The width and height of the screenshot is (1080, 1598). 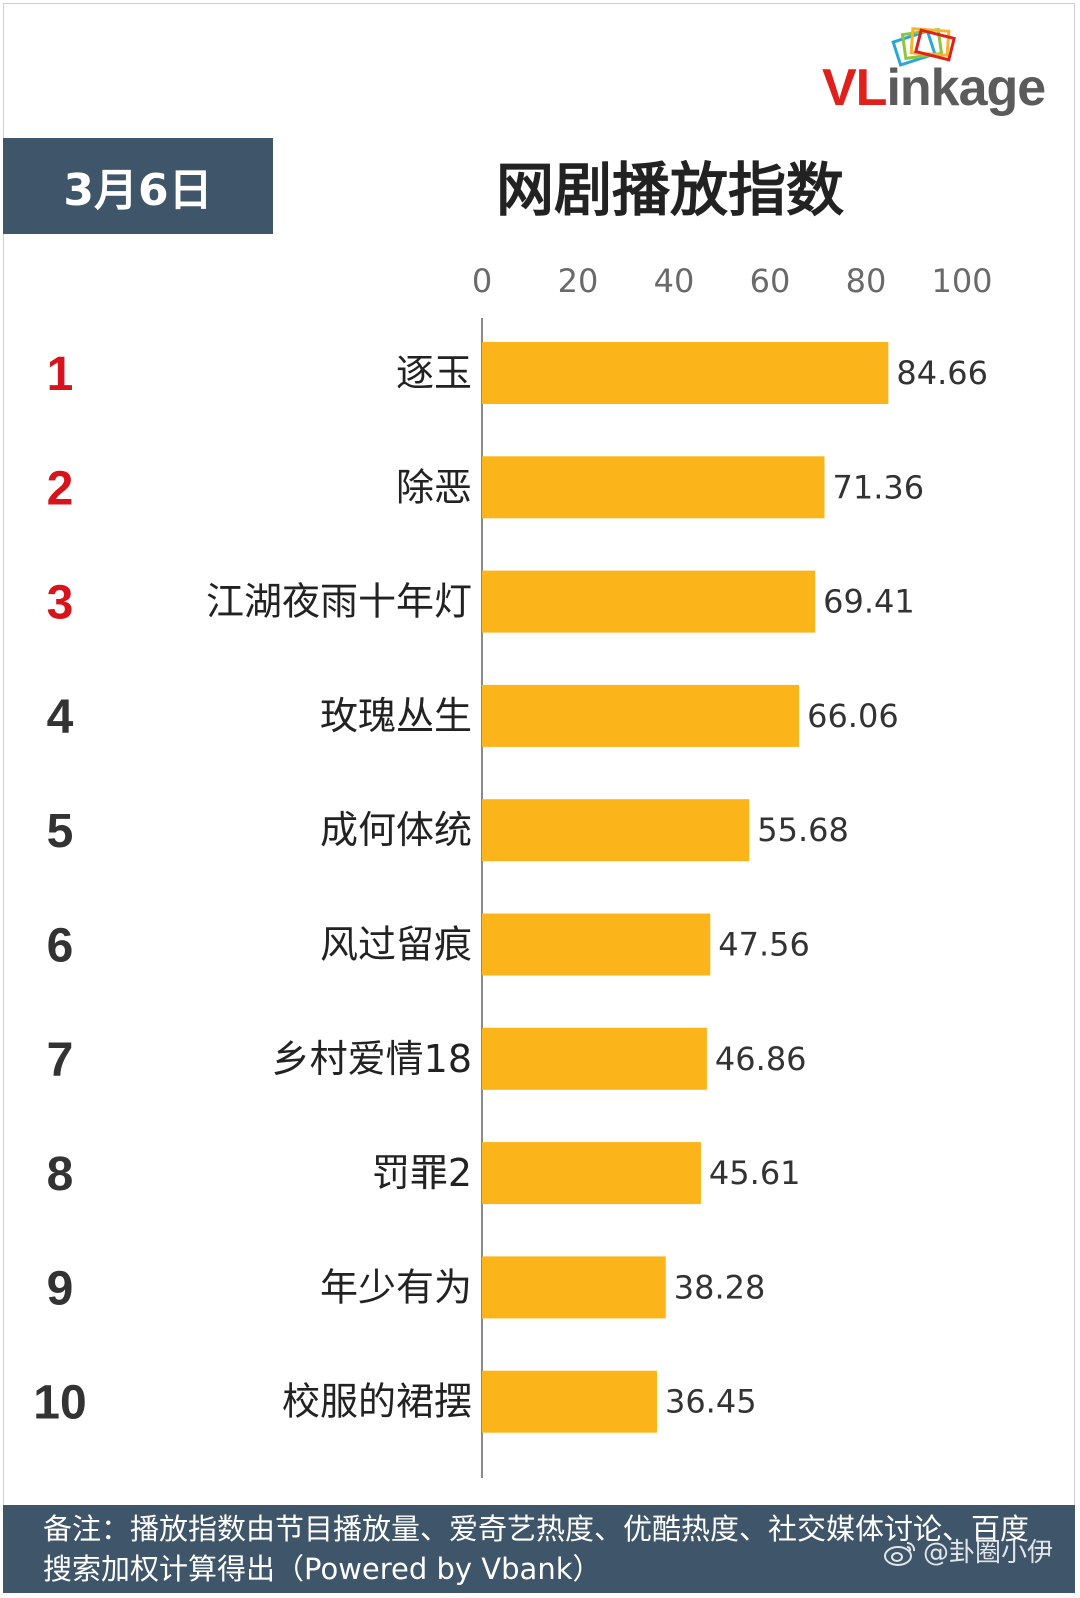 I want to click on chart-row: 8 罚罪2 45.61, so click(x=424, y=1173).